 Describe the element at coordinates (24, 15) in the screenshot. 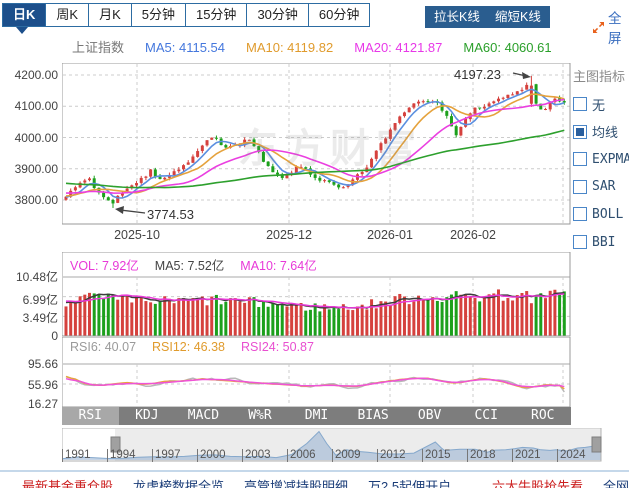

I see `period-tab-daily: 日K` at that location.